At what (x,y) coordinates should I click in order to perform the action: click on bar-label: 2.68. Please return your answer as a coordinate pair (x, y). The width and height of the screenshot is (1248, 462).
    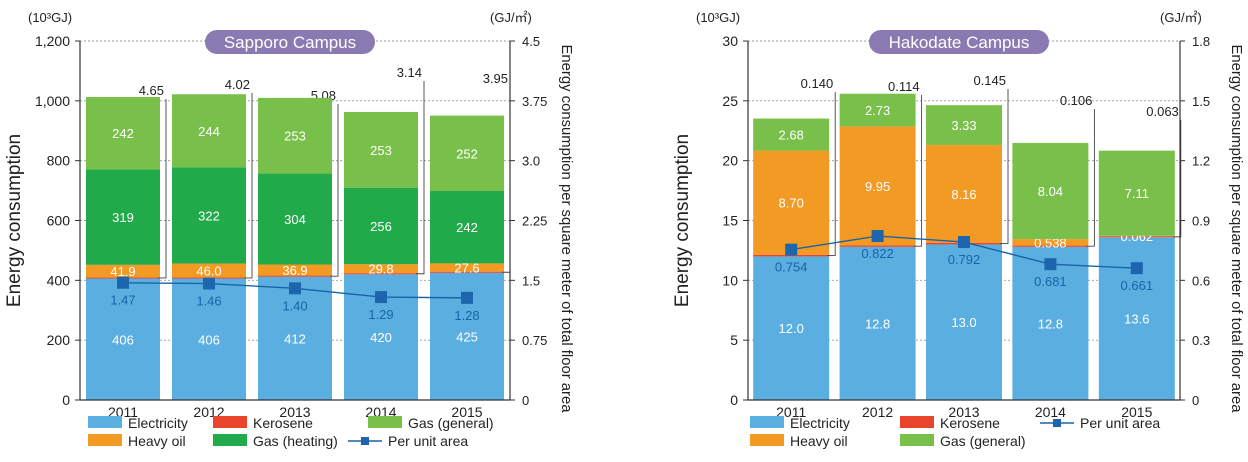
    Looking at the image, I should click on (791, 135).